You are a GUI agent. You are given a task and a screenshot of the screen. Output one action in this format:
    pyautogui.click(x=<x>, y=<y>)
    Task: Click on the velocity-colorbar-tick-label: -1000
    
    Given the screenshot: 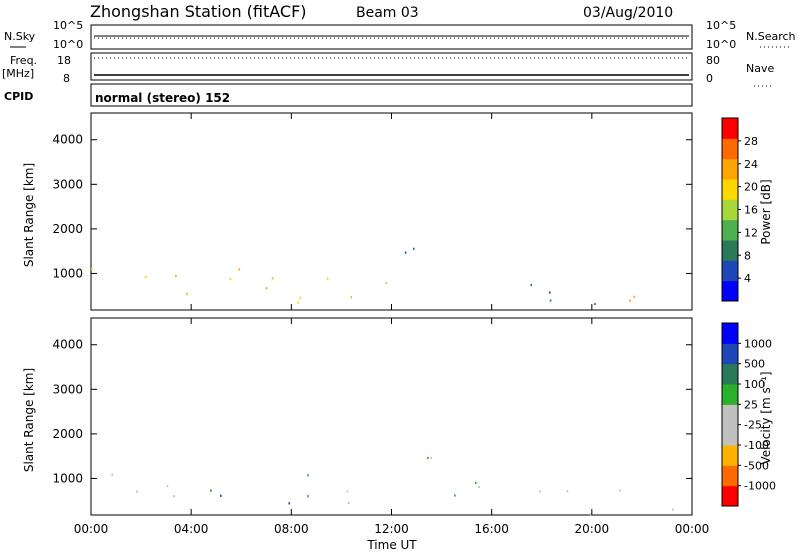 What is the action you would take?
    pyautogui.click(x=760, y=486)
    